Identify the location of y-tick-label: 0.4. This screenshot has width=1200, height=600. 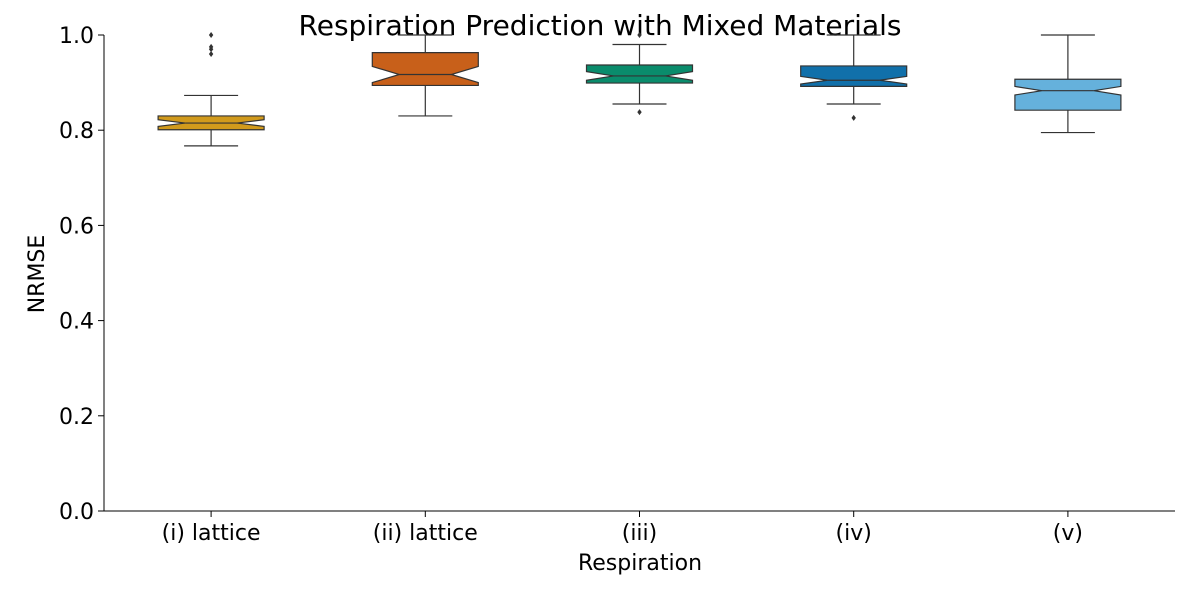
(76, 322).